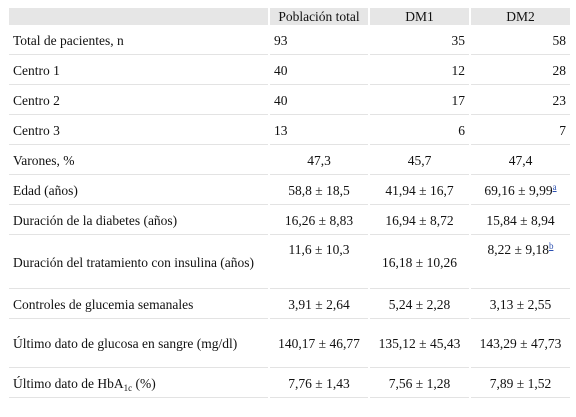  Describe the element at coordinates (551, 246) in the screenshot. I see `footnote-b-link: b` at that location.